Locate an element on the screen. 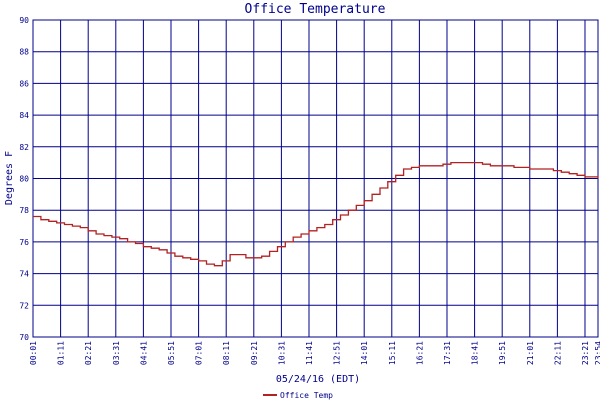 This screenshot has height=400, width=600. legend: Office Temp is located at coordinates (298, 395).